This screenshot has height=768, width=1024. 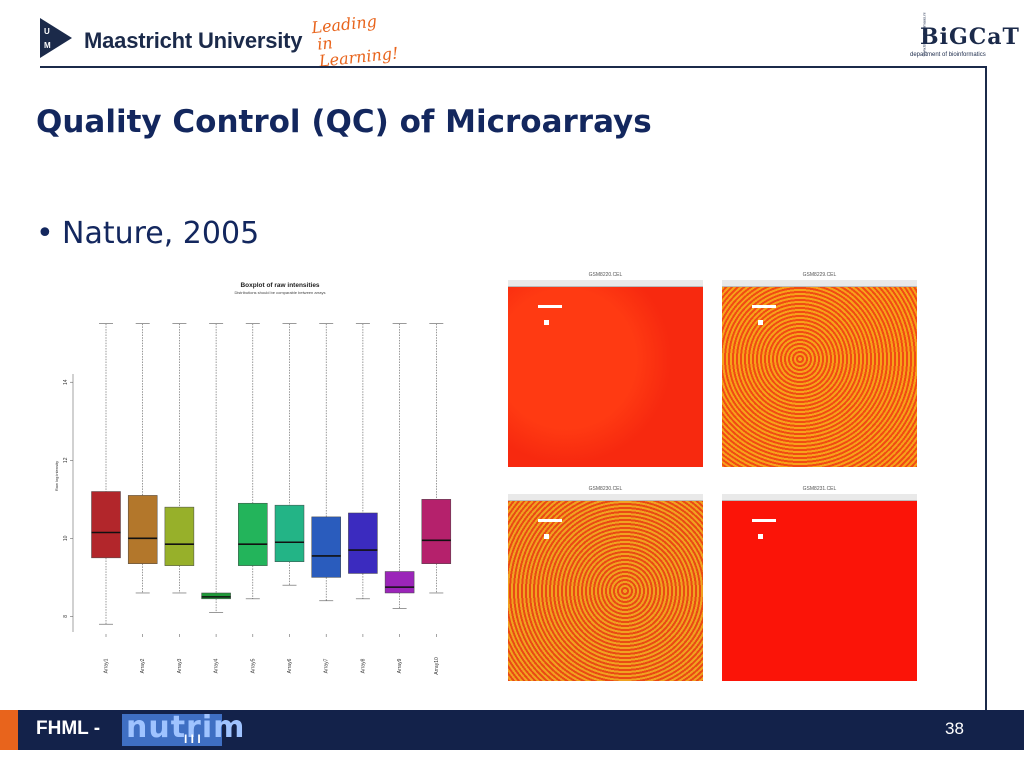 I want to click on y-tick-label: 8, so click(x=66, y=616).